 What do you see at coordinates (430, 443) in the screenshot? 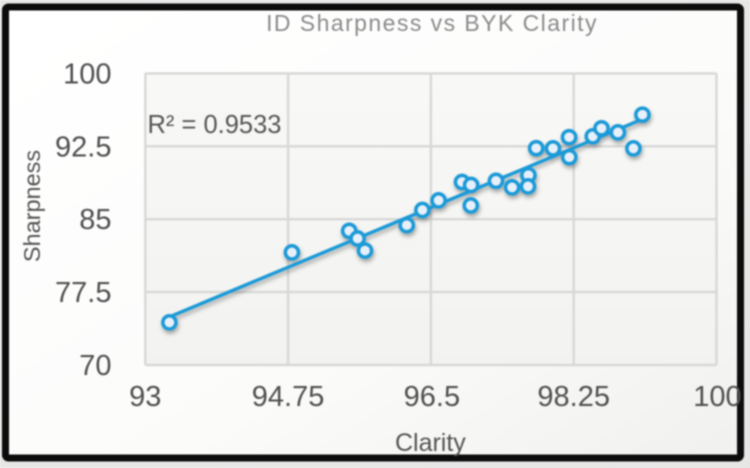
I see `svg-text: Clarity` at bounding box center [430, 443].